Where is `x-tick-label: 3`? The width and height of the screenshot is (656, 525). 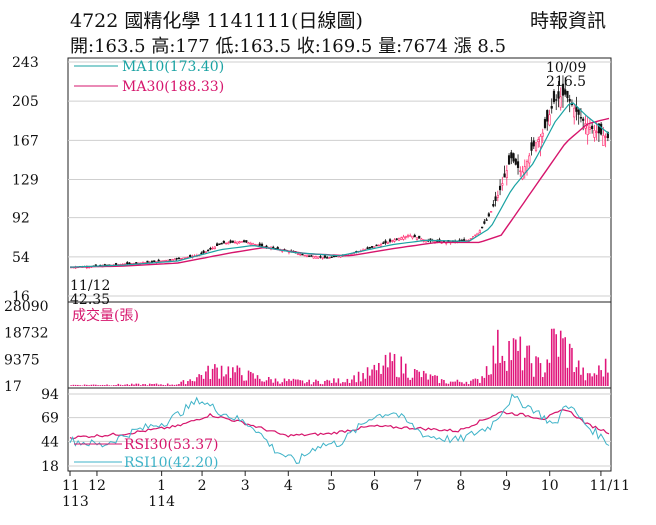 x-tick-label: 3 is located at coordinates (245, 486).